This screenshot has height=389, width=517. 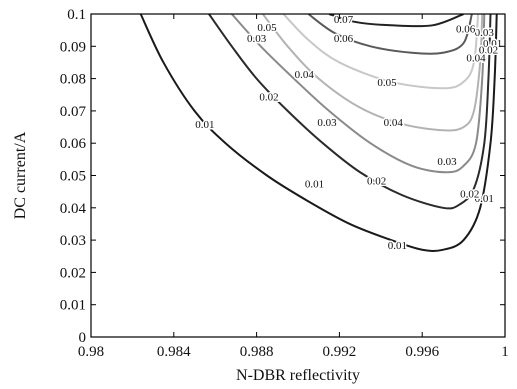 What do you see at coordinates (73, 241) in the screenshot?
I see `y-tick-label: 0.03` at bounding box center [73, 241].